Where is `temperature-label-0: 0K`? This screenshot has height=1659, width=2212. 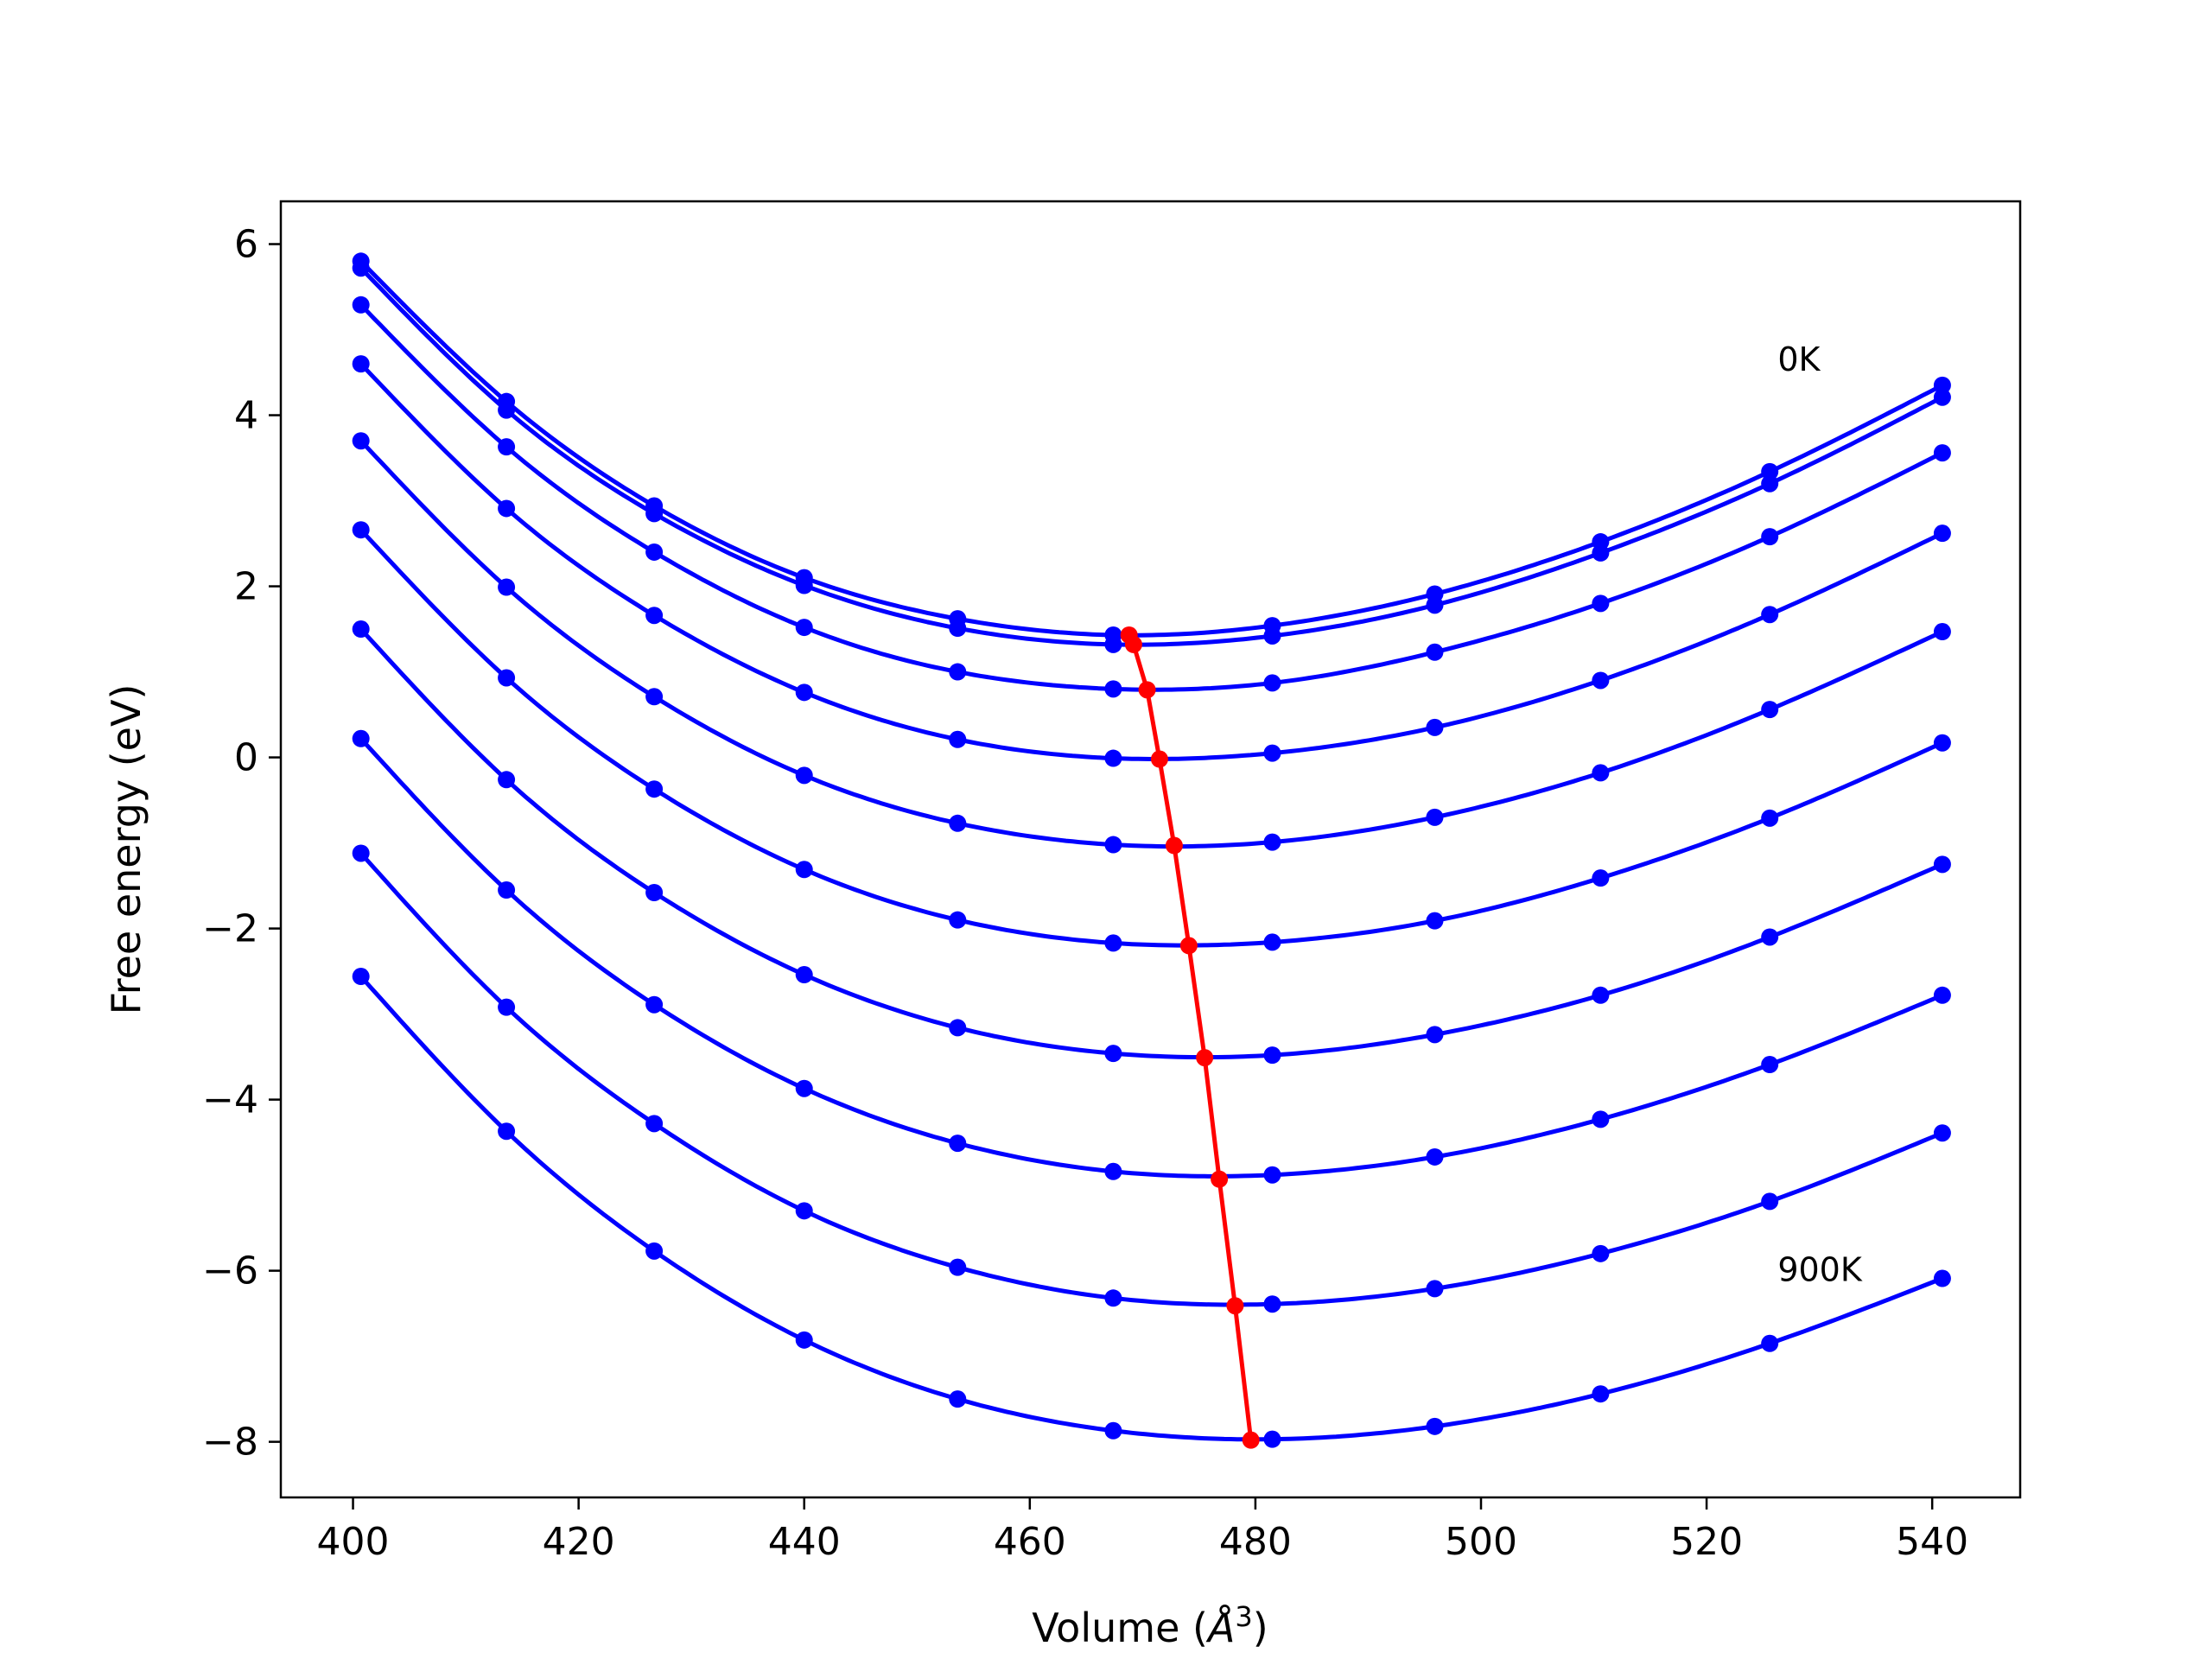 temperature-label-0: 0K is located at coordinates (1799, 359).